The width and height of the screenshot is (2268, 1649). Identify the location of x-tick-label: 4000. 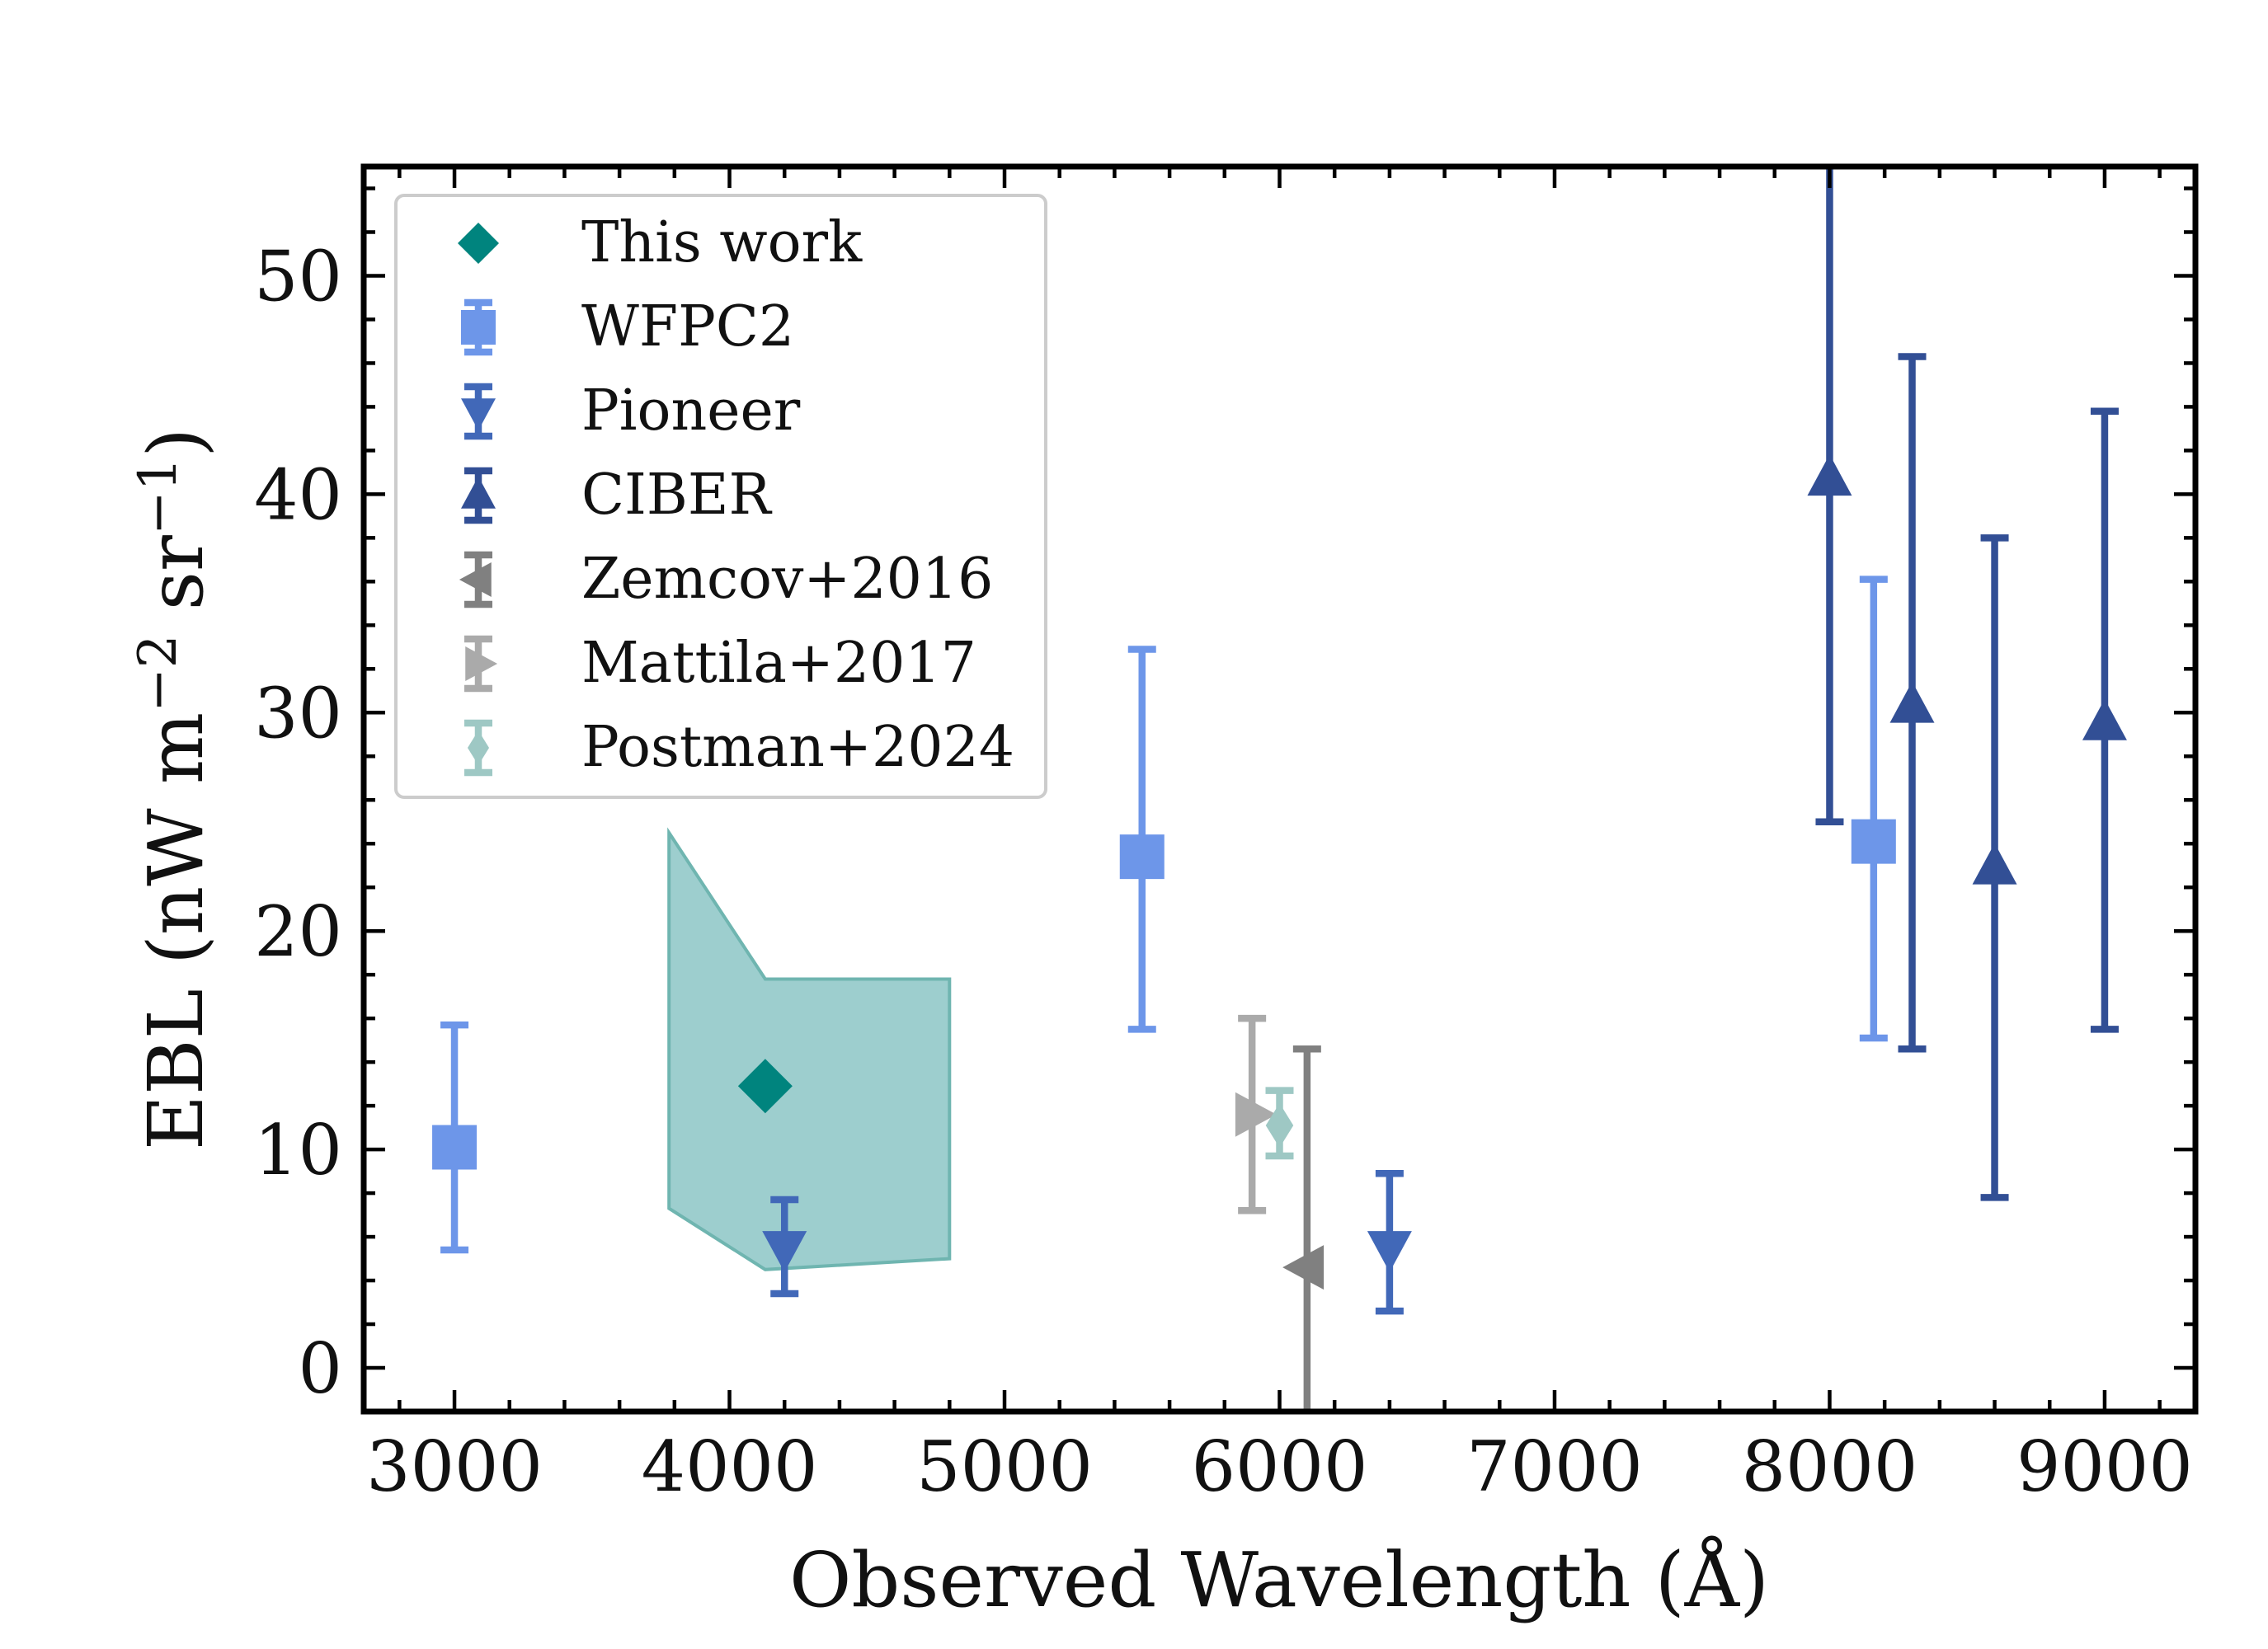
(730, 1466).